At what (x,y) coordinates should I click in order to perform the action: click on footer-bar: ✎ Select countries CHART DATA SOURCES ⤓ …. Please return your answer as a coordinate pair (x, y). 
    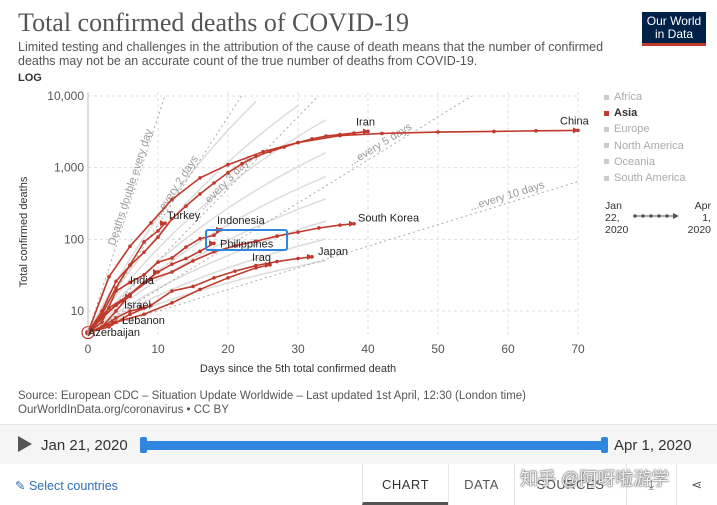
    Looking at the image, I should click on (358, 484).